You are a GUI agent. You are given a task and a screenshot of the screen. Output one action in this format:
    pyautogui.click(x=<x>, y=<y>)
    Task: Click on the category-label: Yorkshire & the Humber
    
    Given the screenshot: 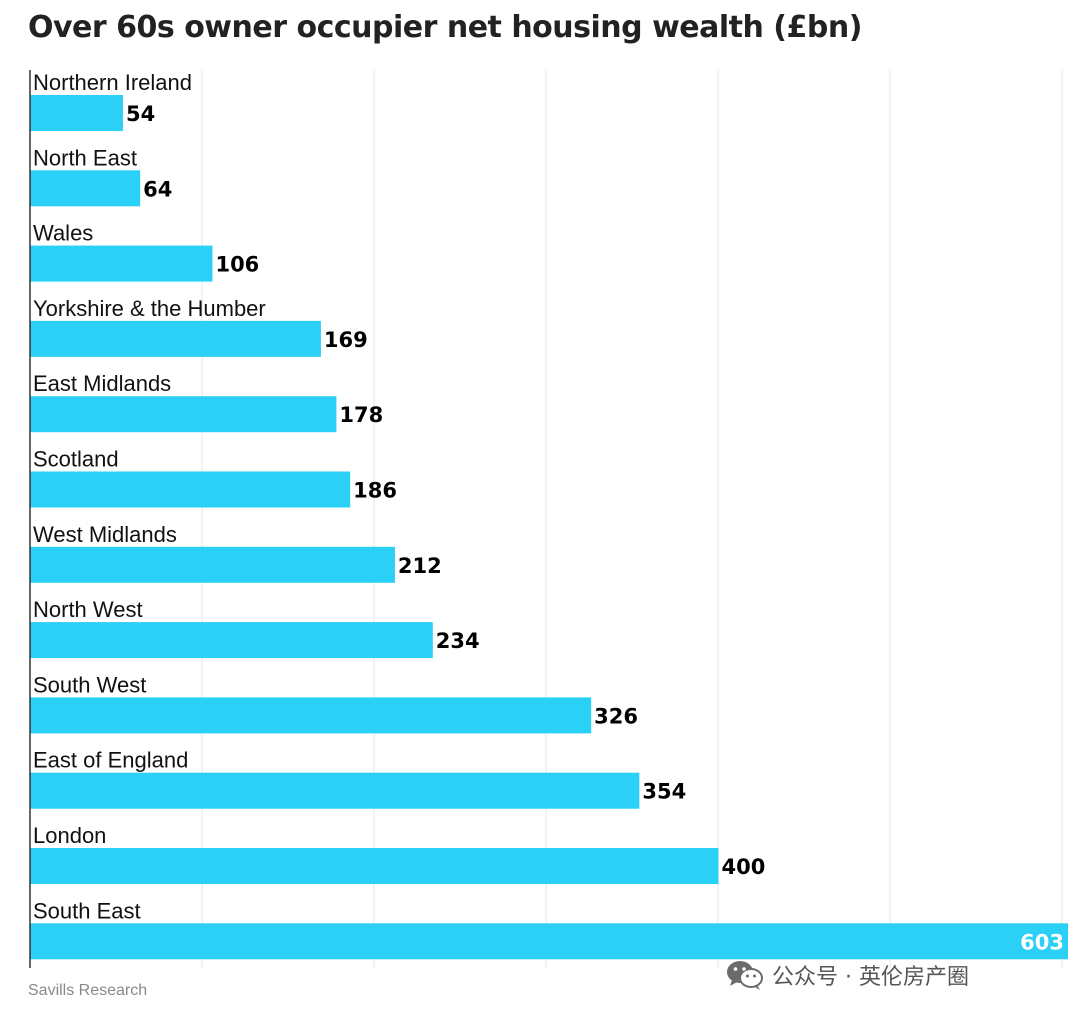 What is the action you would take?
    pyautogui.click(x=149, y=308)
    